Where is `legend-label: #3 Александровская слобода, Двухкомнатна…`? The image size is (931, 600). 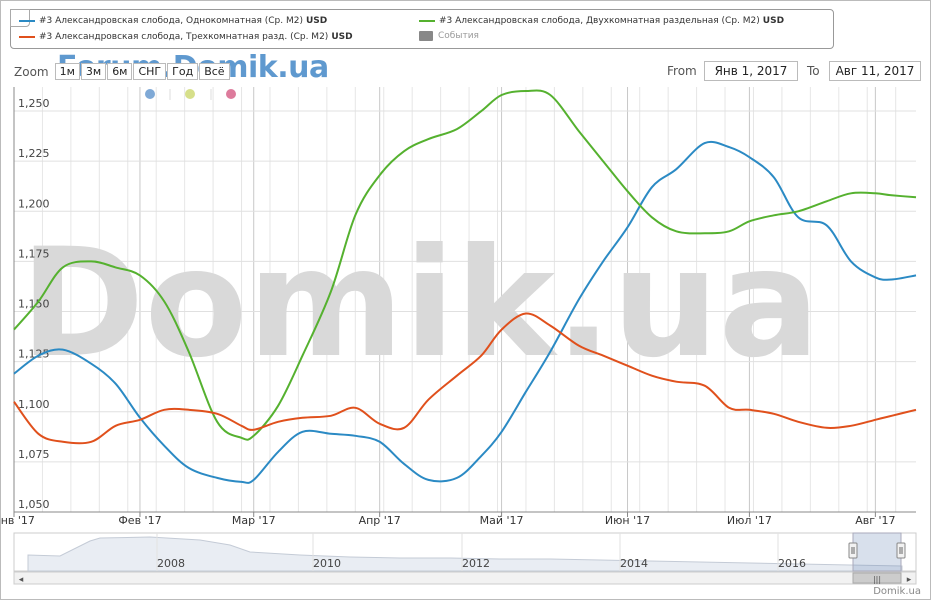 legend-label: #3 Александровская слобода, Двухкомнатна… is located at coordinates (599, 21).